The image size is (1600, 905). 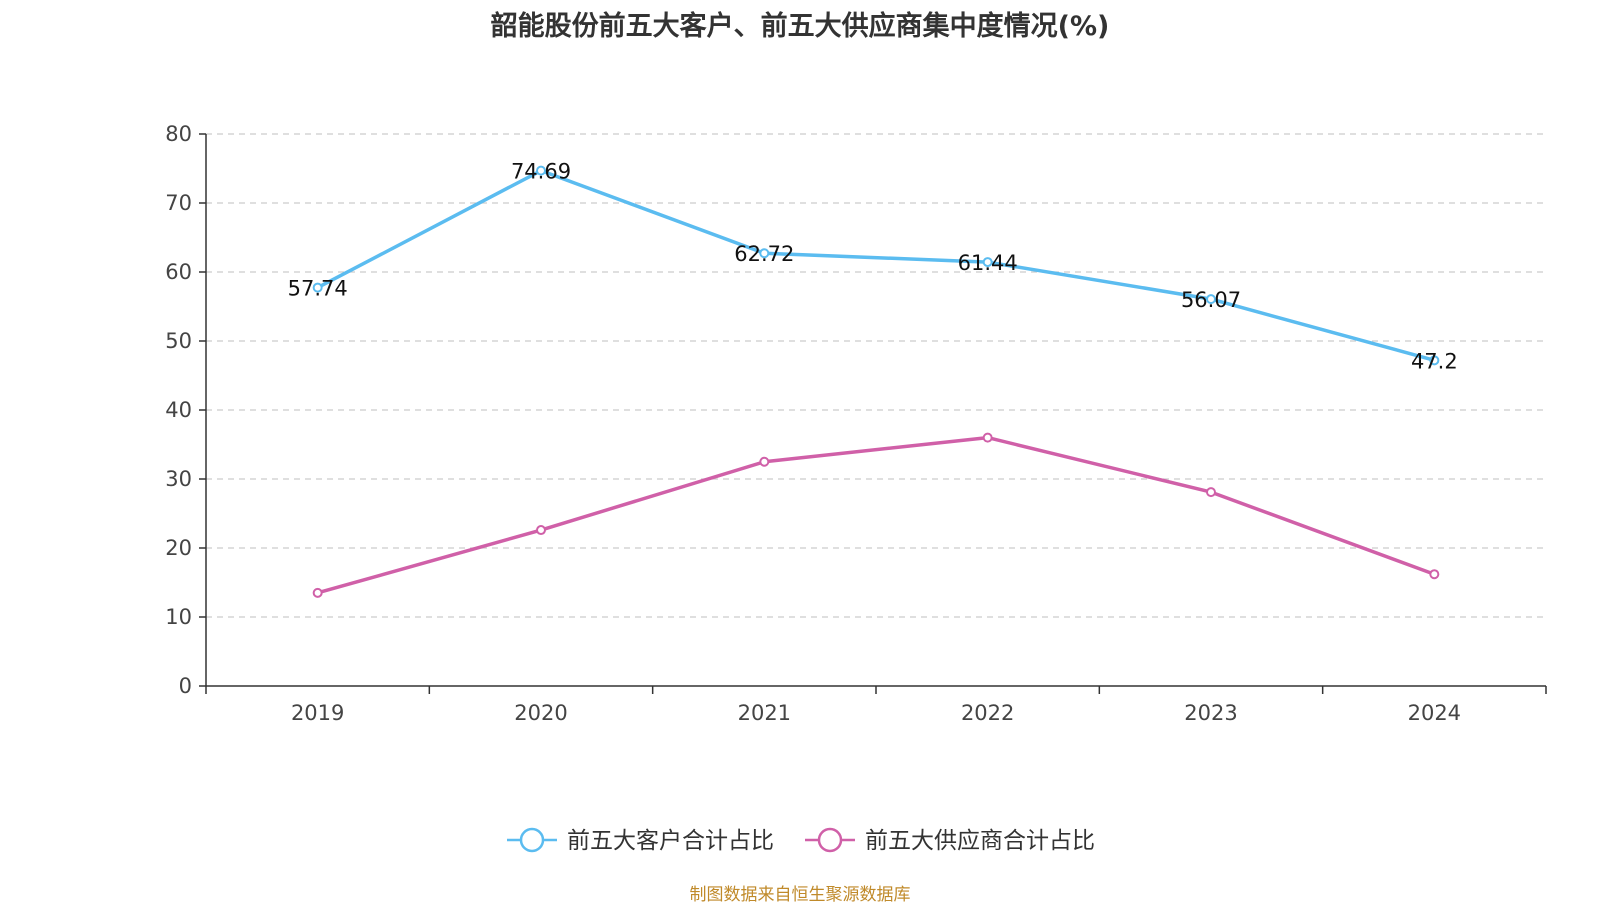 I want to click on legend: 前五大客户合计占比 前五大供应商合计占比, so click(x=801, y=840).